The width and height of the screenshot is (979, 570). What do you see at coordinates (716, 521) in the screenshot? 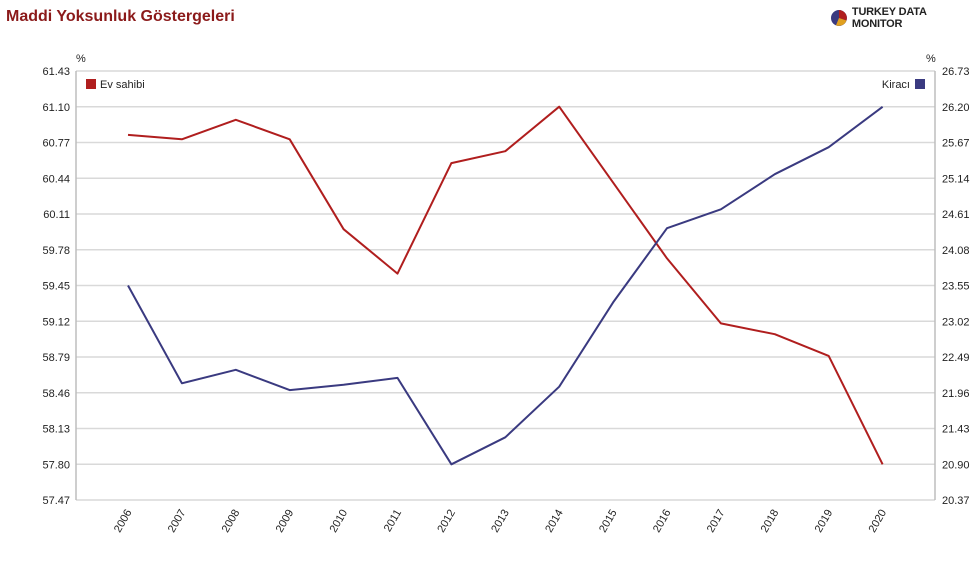
I see `x-tick-label: 2017` at bounding box center [716, 521].